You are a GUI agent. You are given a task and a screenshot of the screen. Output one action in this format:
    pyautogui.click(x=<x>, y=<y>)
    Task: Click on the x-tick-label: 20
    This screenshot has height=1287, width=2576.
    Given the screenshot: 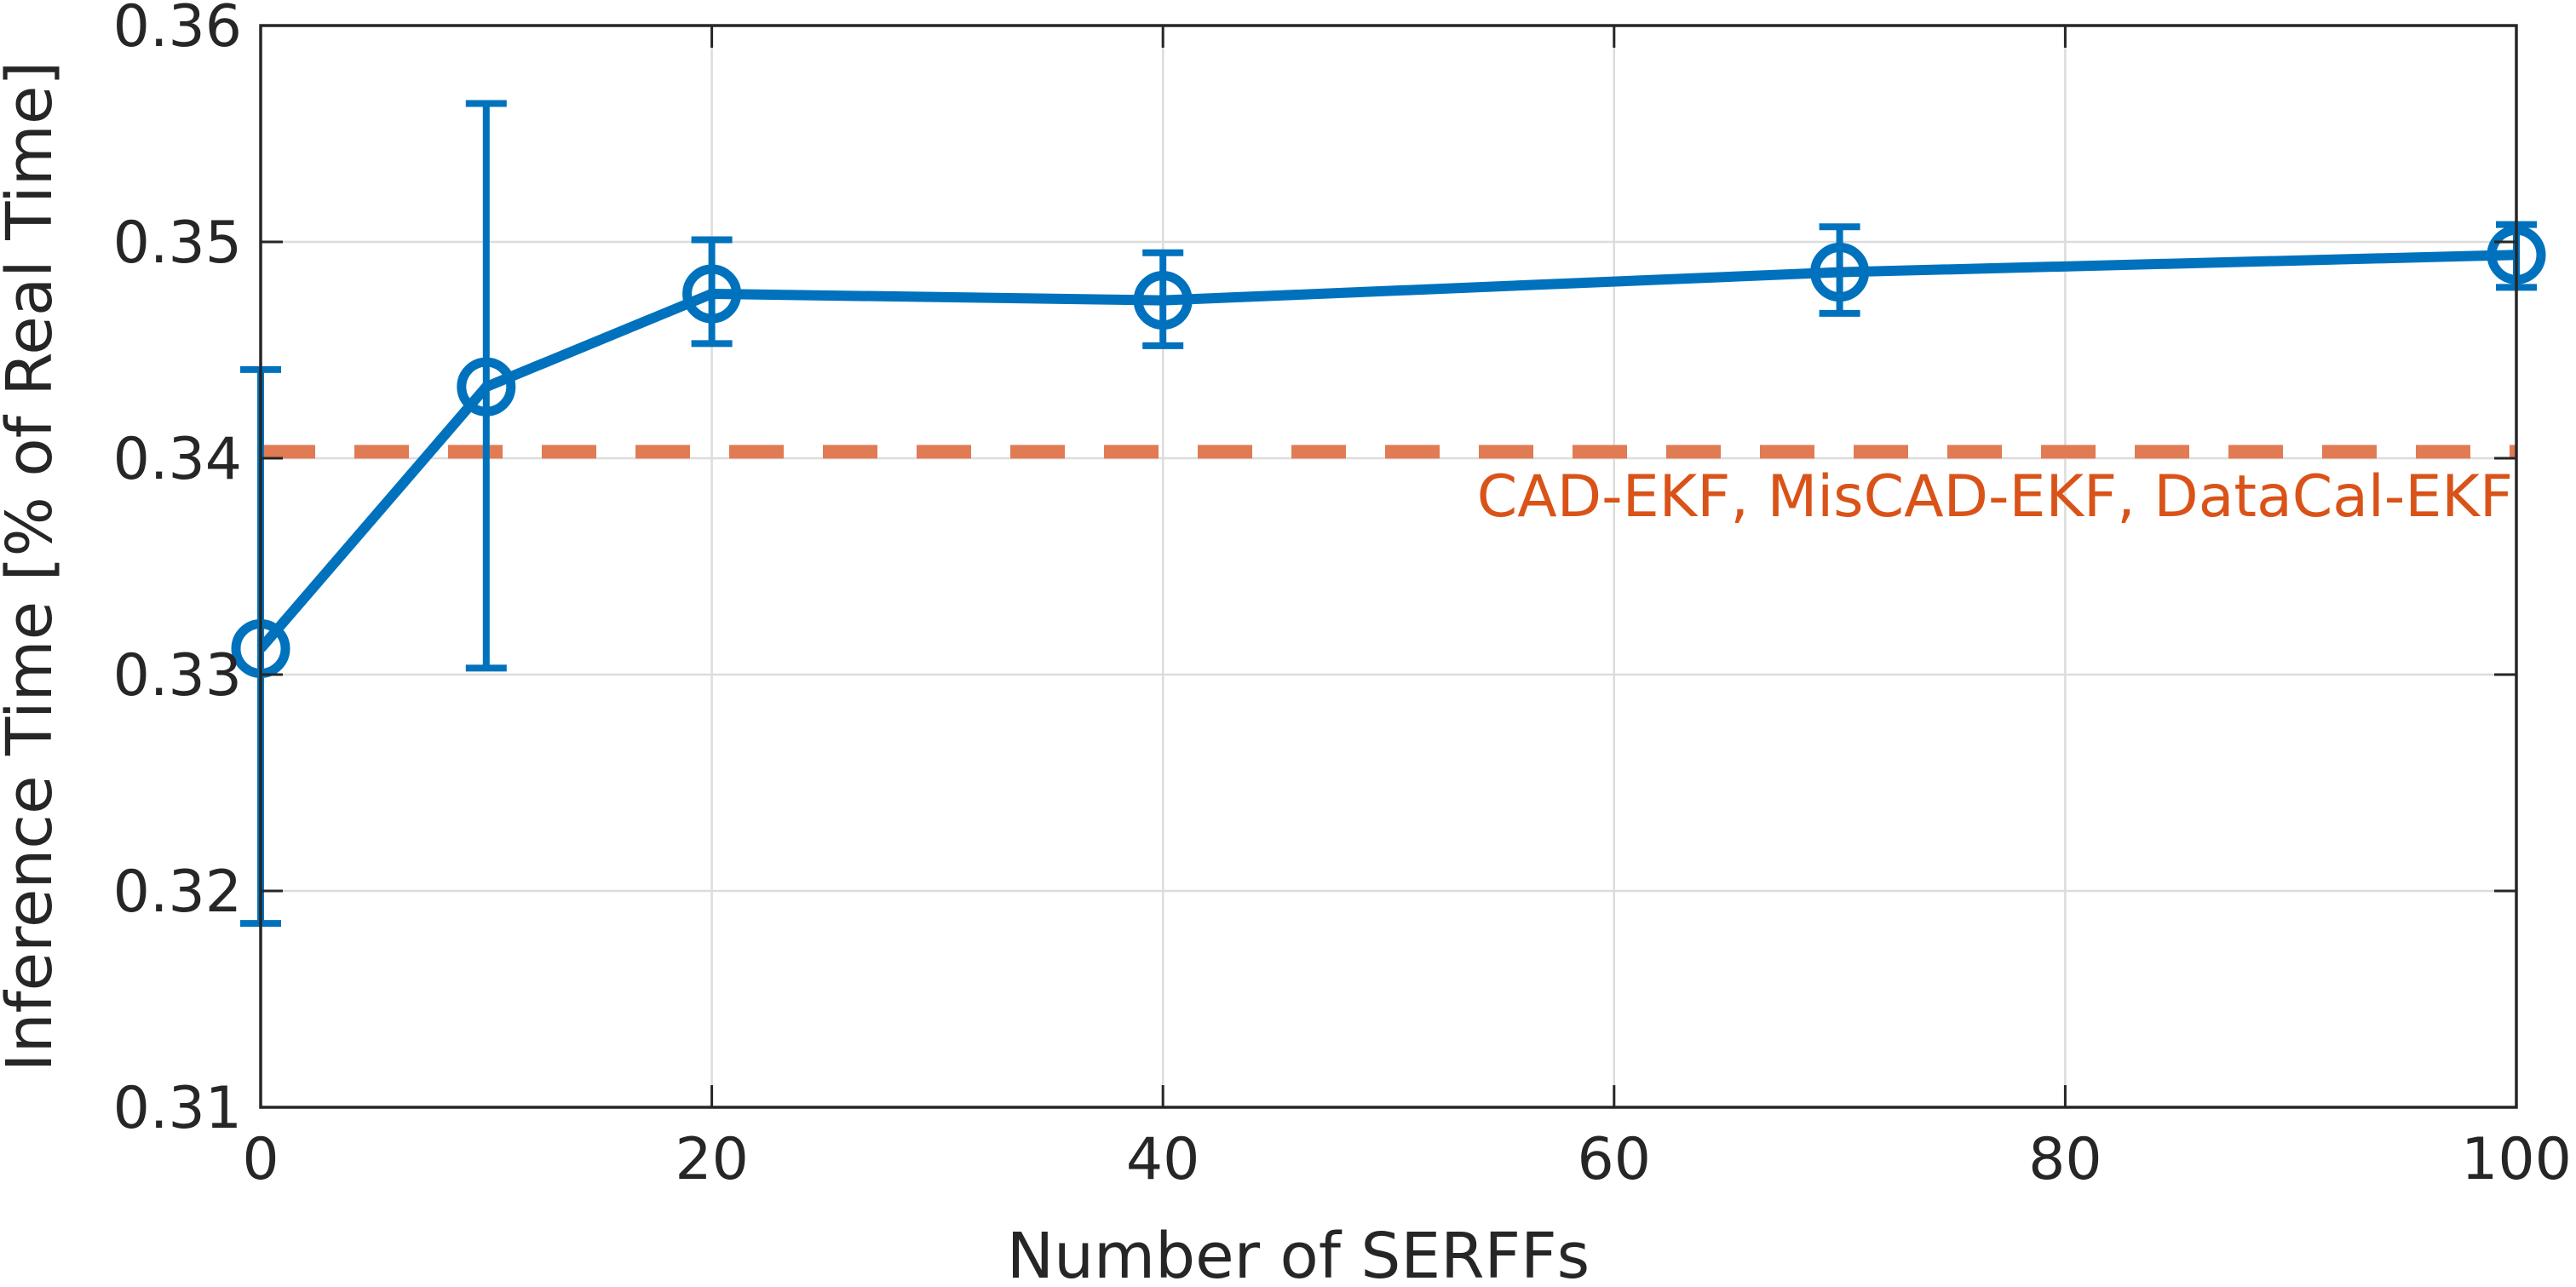 What is the action you would take?
    pyautogui.click(x=712, y=1159)
    